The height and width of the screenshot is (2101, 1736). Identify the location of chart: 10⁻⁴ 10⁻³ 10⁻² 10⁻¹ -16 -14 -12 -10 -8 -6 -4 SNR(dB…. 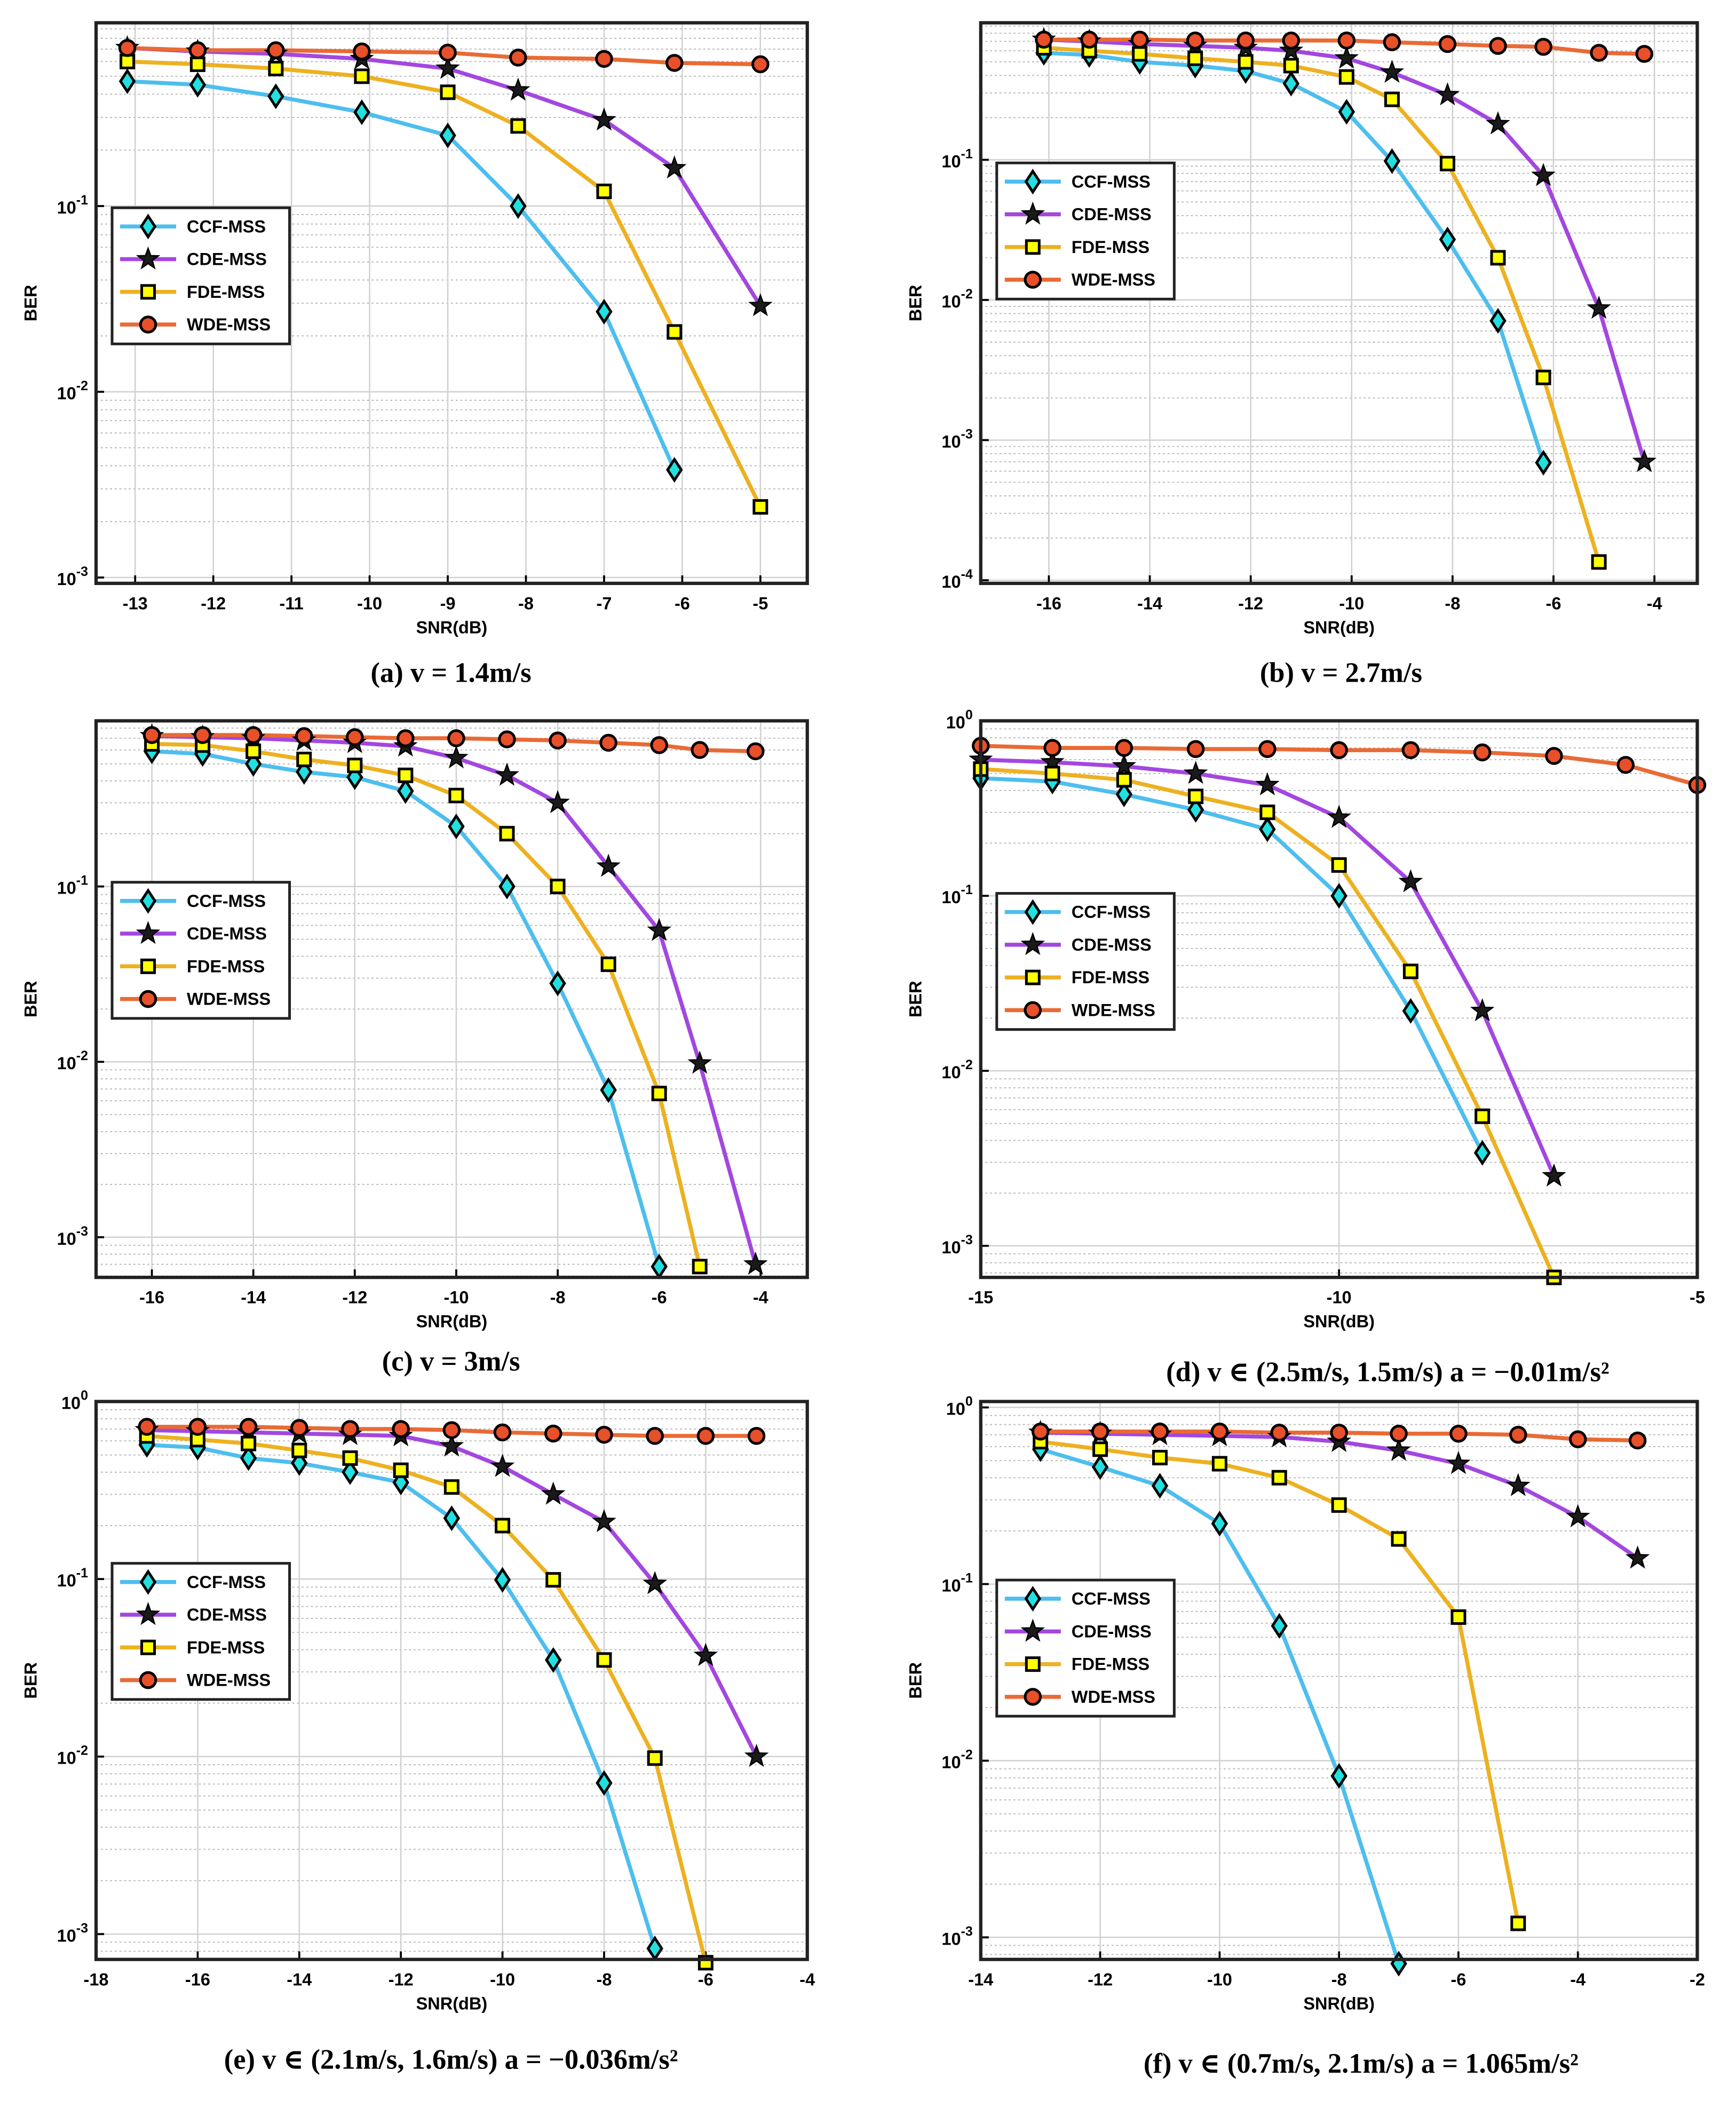
(1303, 354).